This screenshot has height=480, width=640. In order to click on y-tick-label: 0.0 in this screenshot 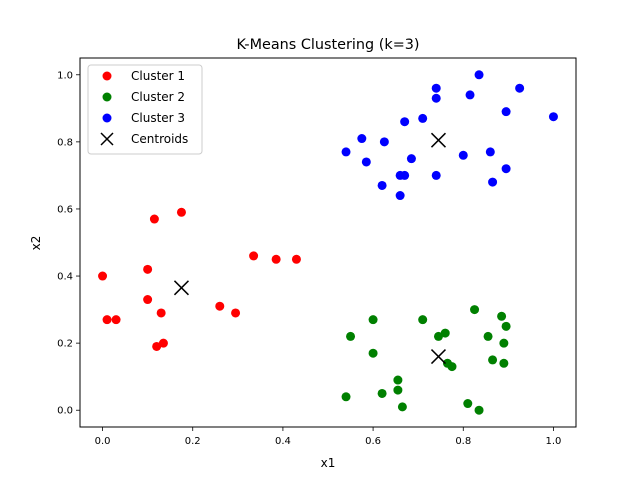, I will do `click(65, 411)`.